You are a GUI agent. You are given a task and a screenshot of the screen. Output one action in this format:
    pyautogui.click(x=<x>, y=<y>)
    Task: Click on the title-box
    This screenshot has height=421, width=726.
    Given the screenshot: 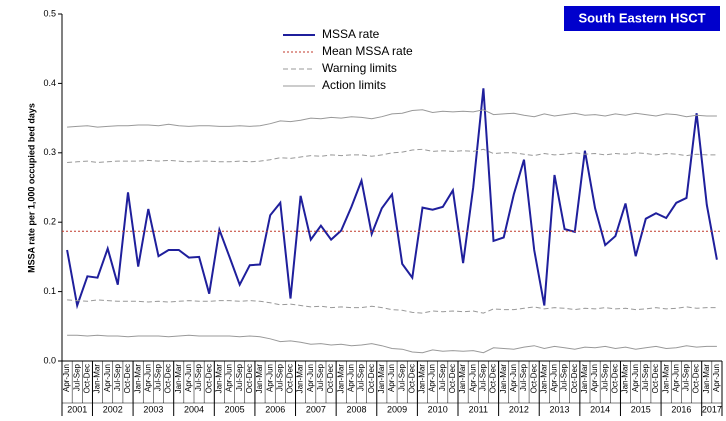 What is the action you would take?
    pyautogui.click(x=642, y=18)
    